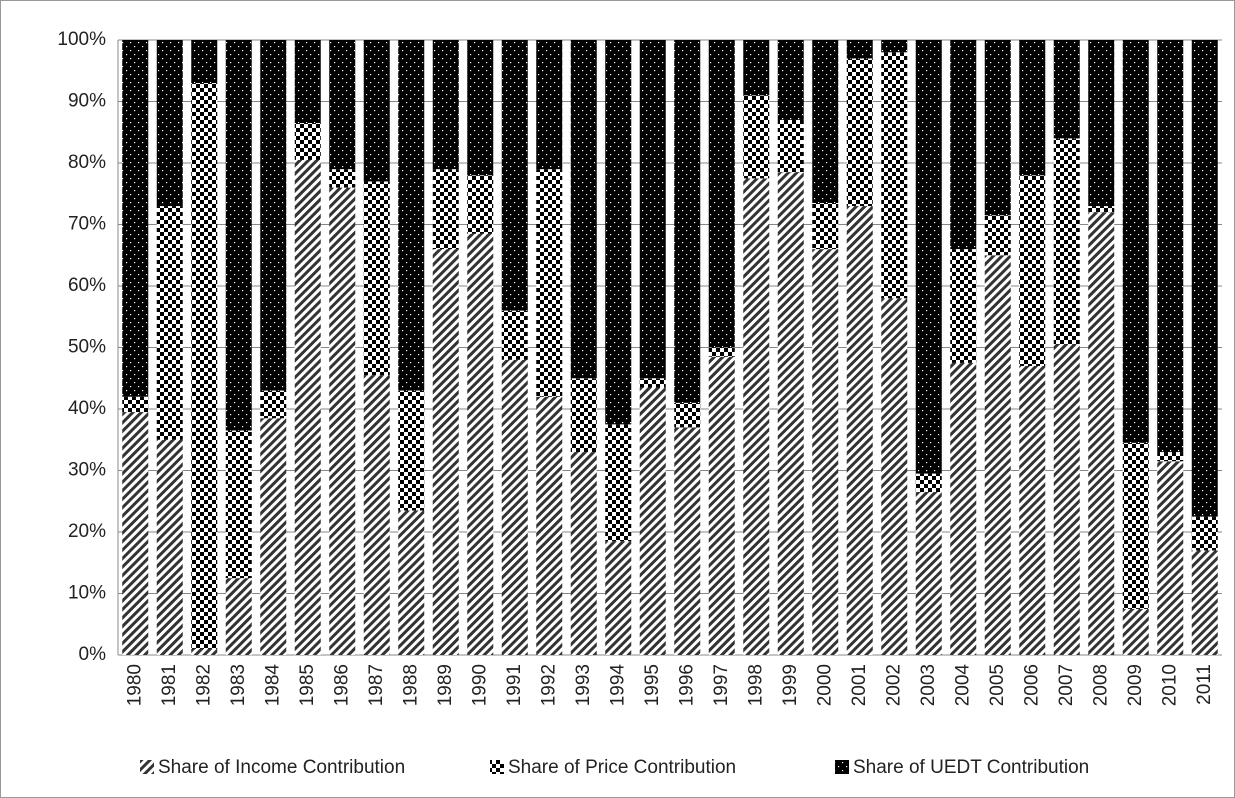 This screenshot has width=1235, height=798. Describe the element at coordinates (87, 408) in the screenshot. I see `y-tick-label: 40%` at that location.